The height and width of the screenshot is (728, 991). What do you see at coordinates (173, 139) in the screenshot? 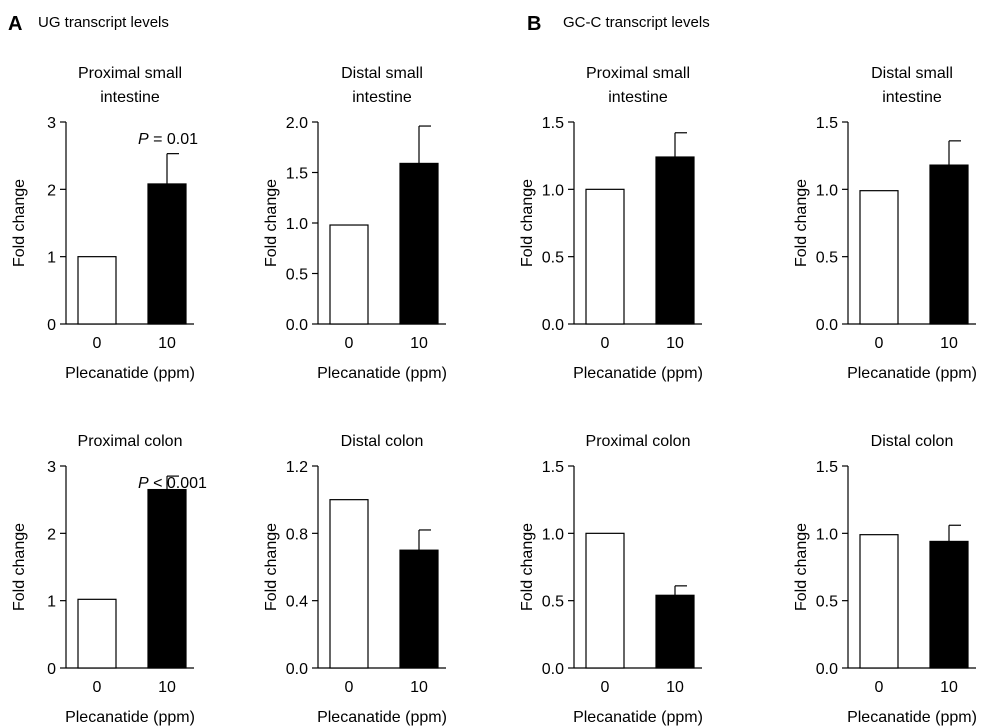
I see `p-value: = 0.01` at bounding box center [173, 139].